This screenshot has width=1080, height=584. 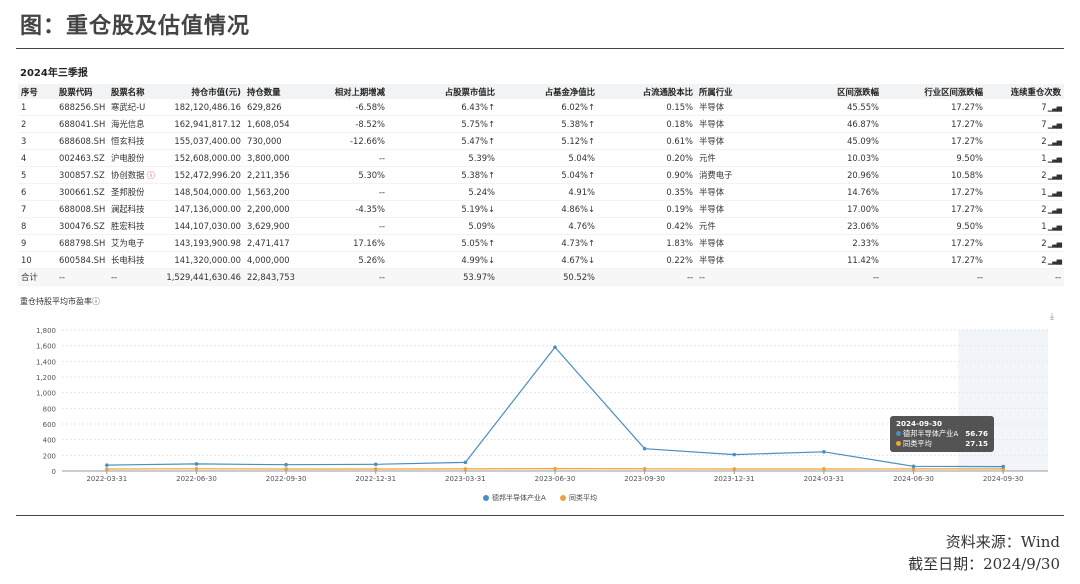 I want to click on legend-item-series2: 同类平均, so click(x=578, y=498).